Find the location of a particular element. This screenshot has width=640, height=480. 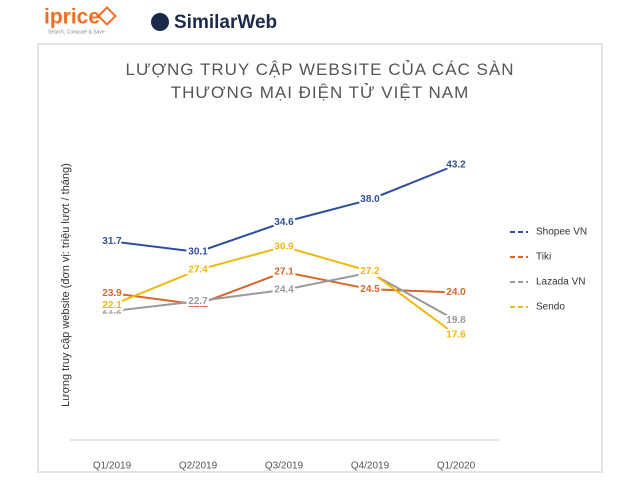

x-tick-label: Q4/2019 is located at coordinates (370, 466).